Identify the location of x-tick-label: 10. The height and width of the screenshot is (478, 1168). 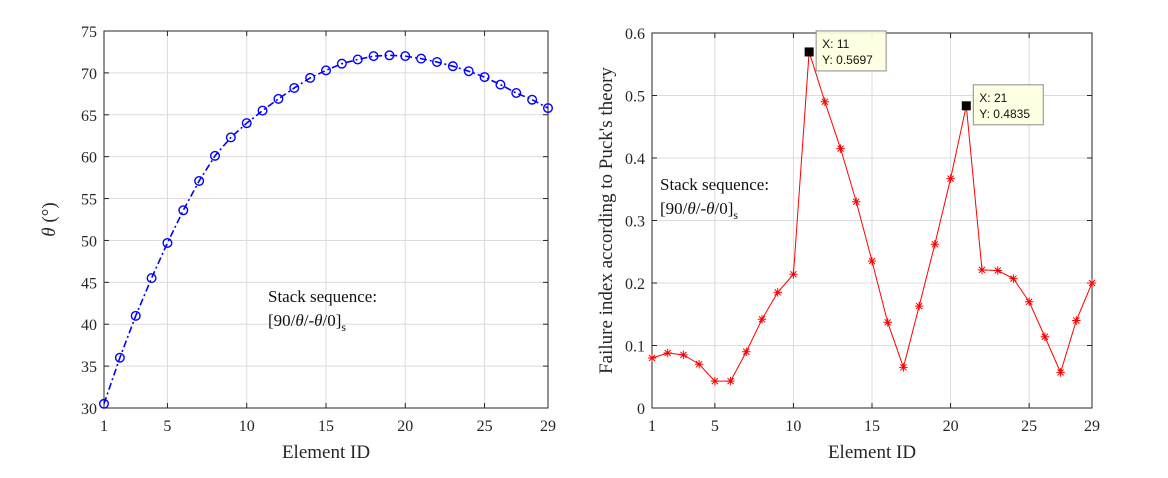
(247, 426).